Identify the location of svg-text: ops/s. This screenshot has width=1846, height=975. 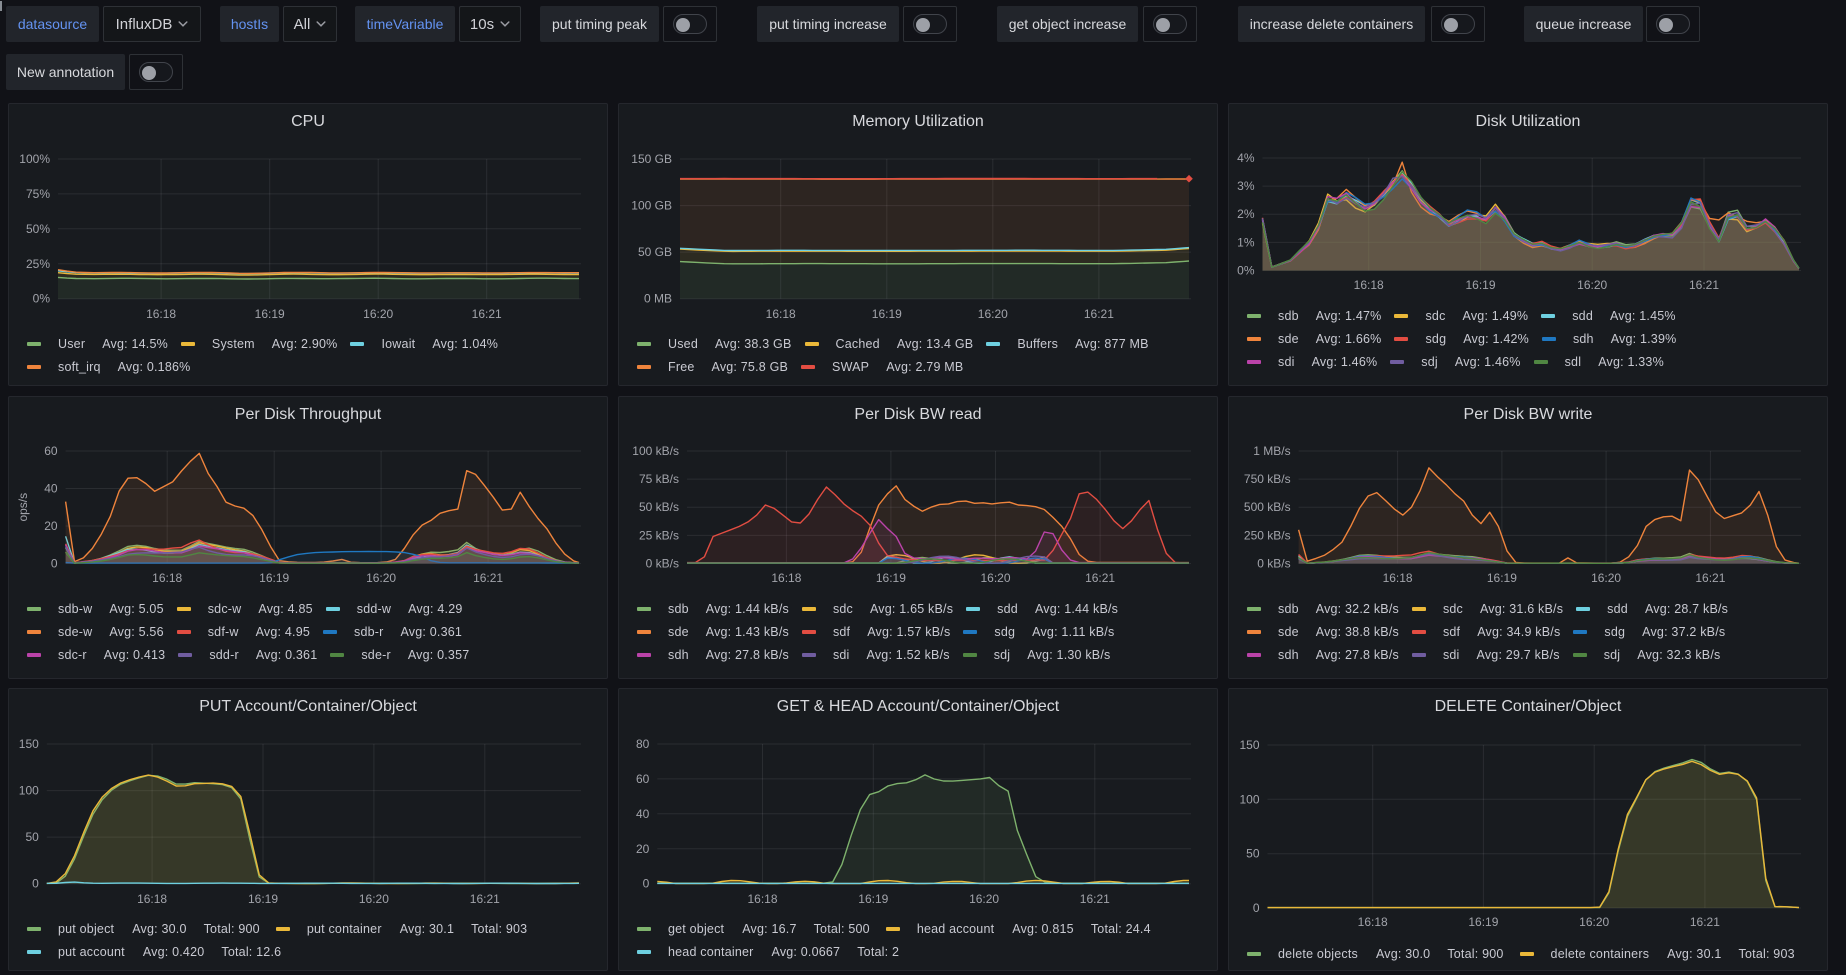
(23, 507).